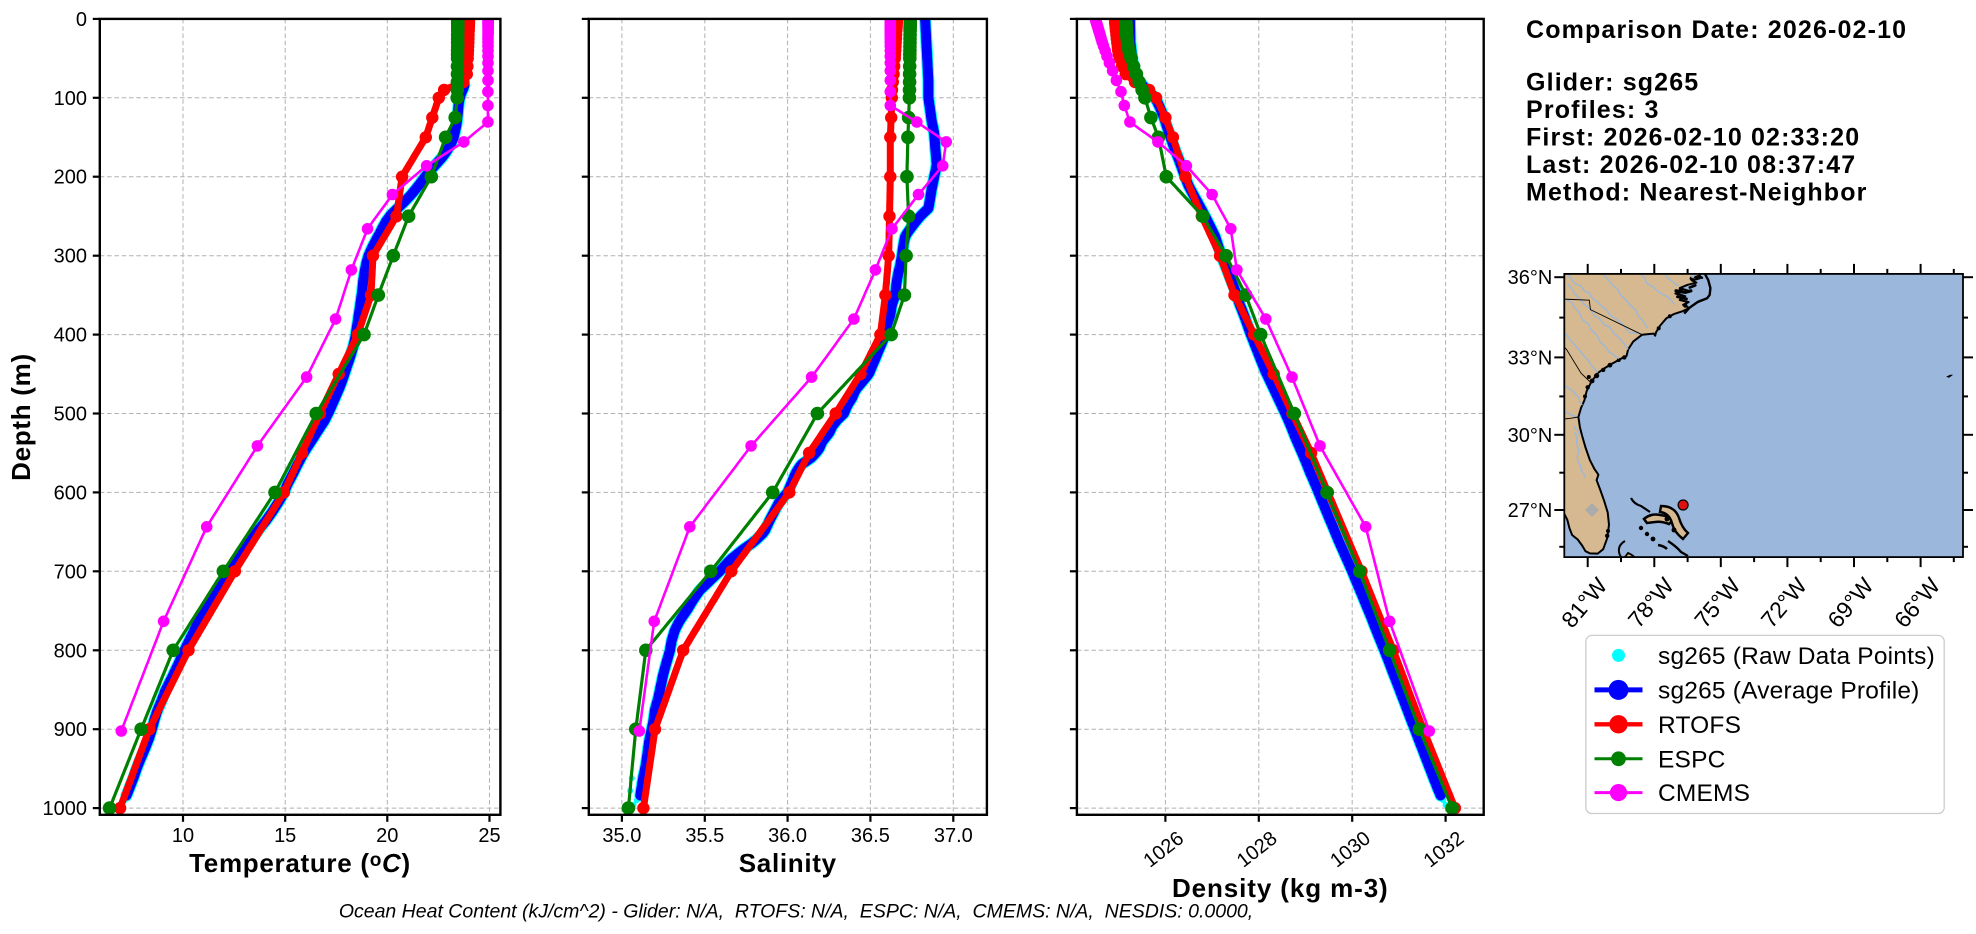 This screenshot has height=934, width=1976. What do you see at coordinates (1692, 759) in the screenshot?
I see `svg-text: ESPC` at bounding box center [1692, 759].